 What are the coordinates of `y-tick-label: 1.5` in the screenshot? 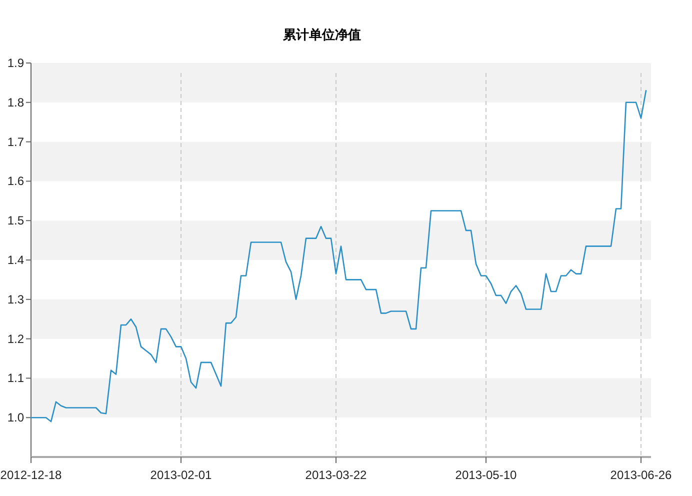 It's located at (15, 221).